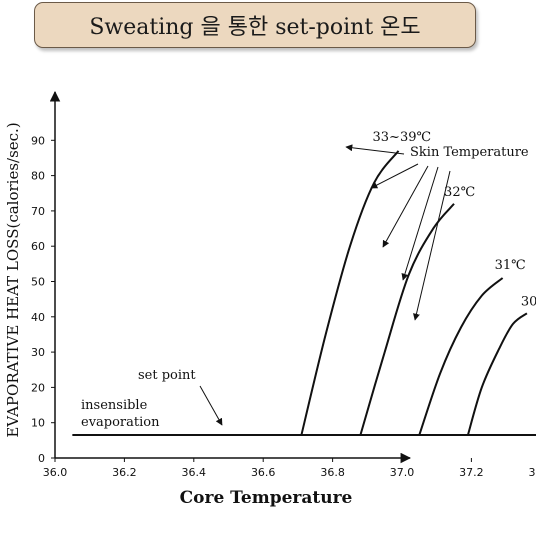  Describe the element at coordinates (124, 472) in the screenshot. I see `x-tick-label-1: 36.2` at that location.